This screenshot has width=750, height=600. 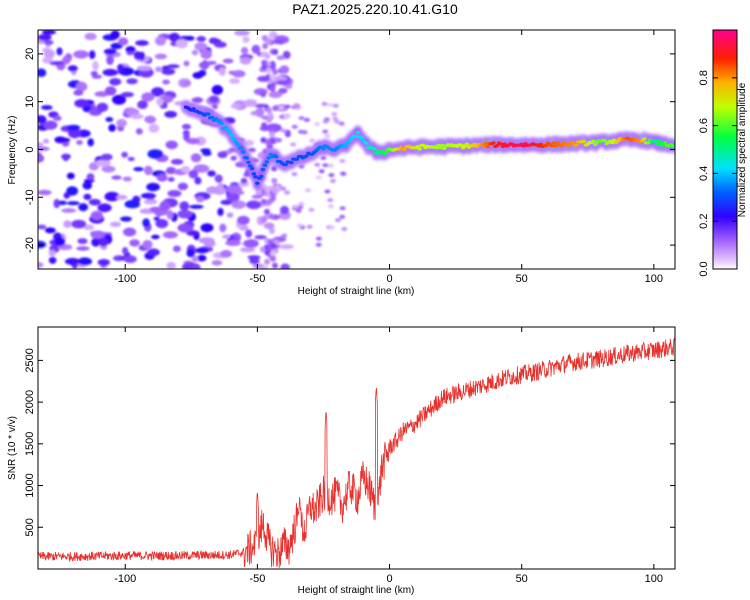 What do you see at coordinates (30, 402) in the screenshot?
I see `bottom-y-tick-label: 2000` at bounding box center [30, 402].